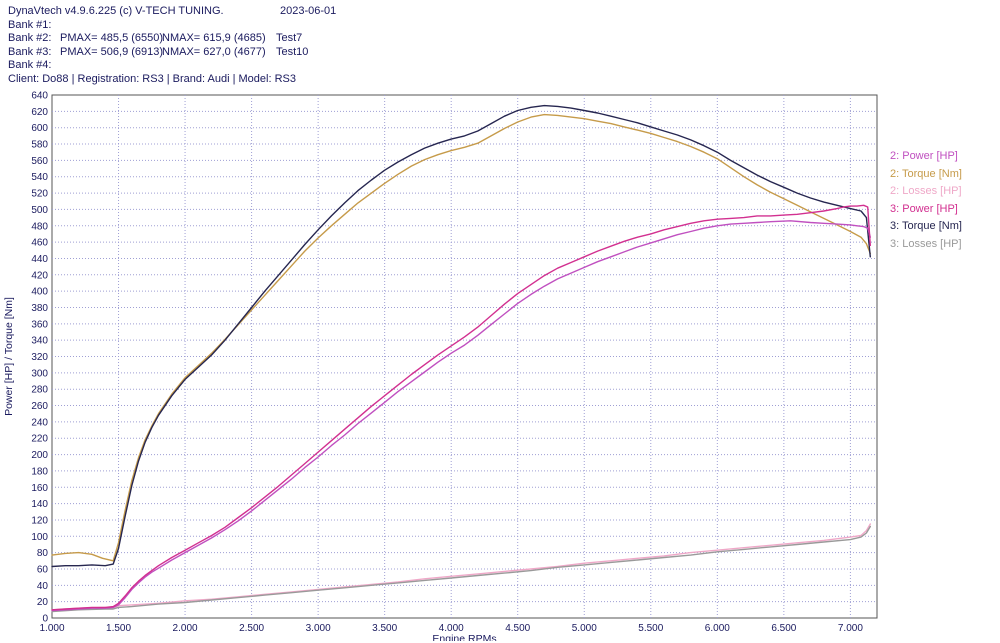 The image size is (1000, 643). What do you see at coordinates (924, 208) in the screenshot?
I see `legend-item-power-3: 3: Power [HP]` at bounding box center [924, 208].